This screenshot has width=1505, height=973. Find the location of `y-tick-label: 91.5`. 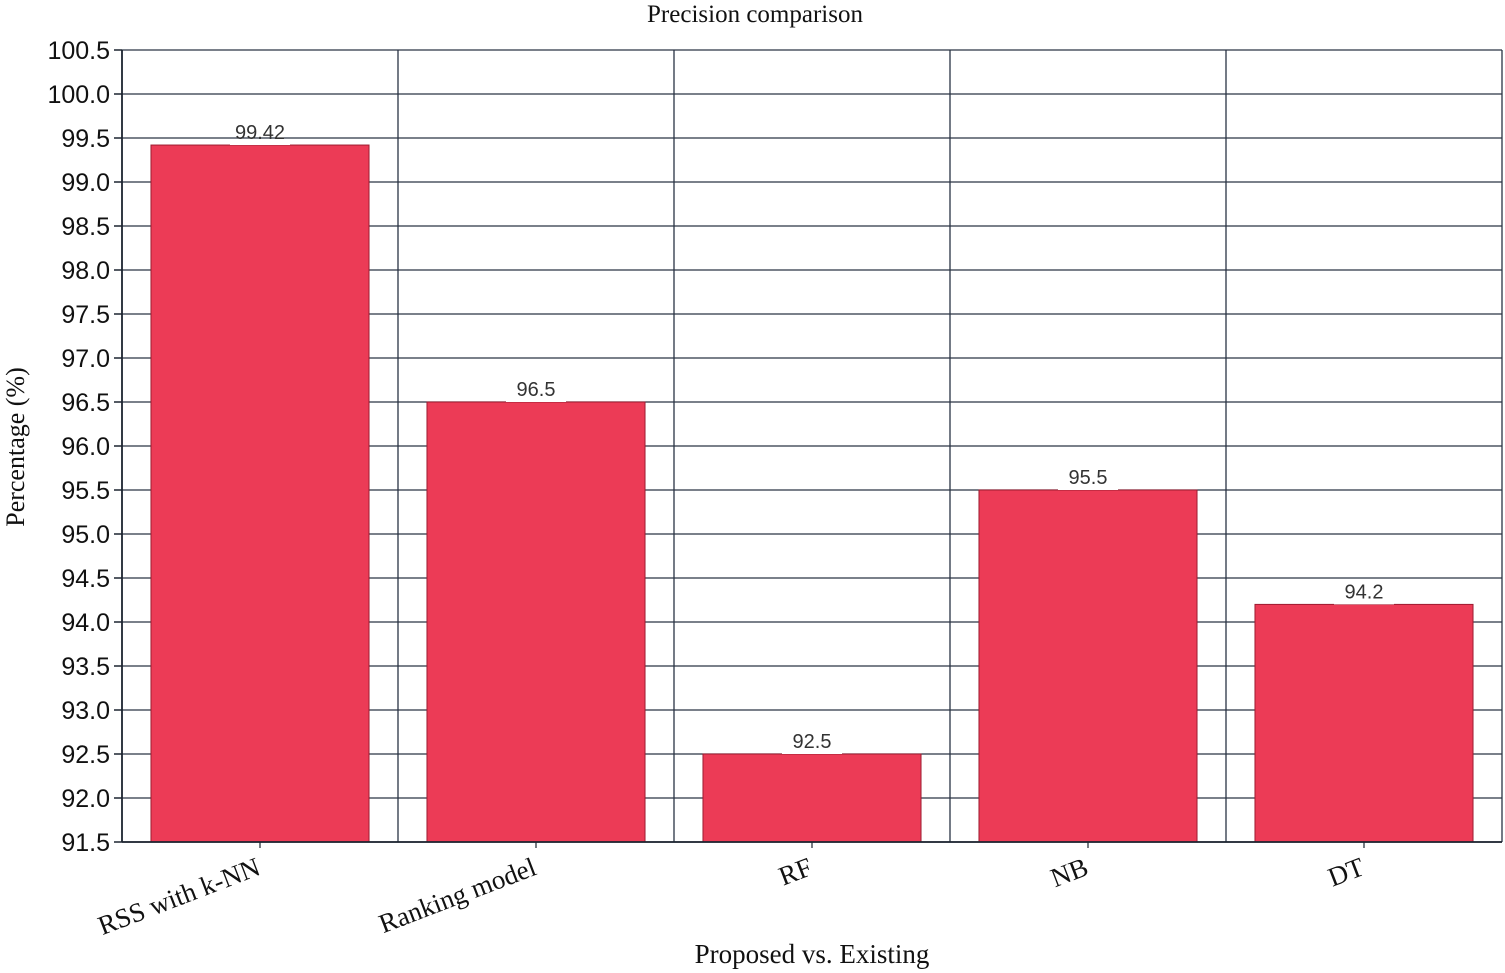

y-tick-label: 91.5 is located at coordinates (85, 843).